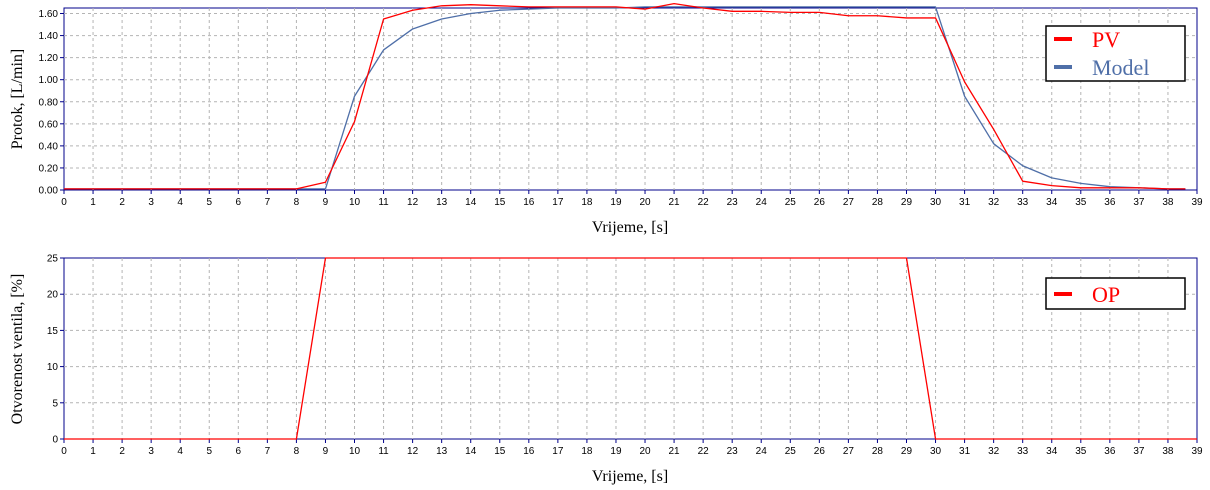 The width and height of the screenshot is (1210, 490). What do you see at coordinates (630, 476) in the screenshot?
I see `x-axis-title-2: Vrijeme, [s]` at bounding box center [630, 476].